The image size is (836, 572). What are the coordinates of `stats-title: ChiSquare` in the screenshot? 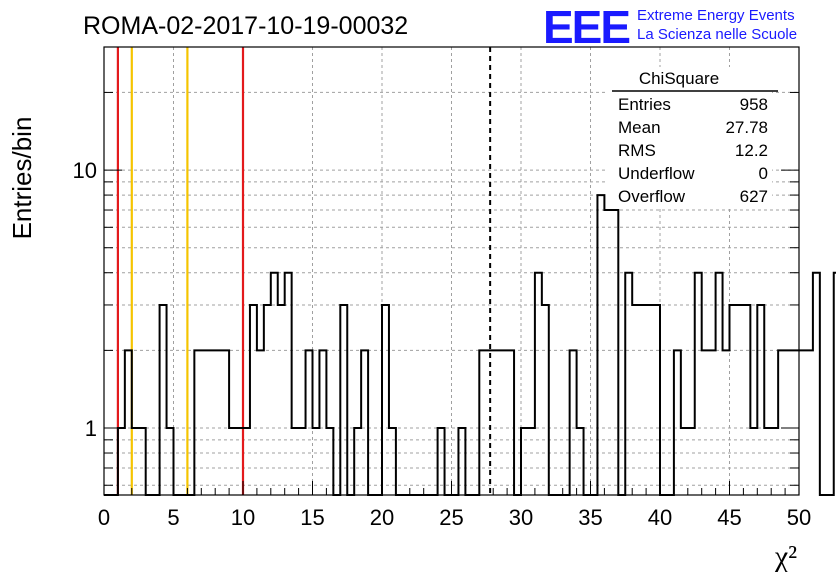 It's located at (679, 78).